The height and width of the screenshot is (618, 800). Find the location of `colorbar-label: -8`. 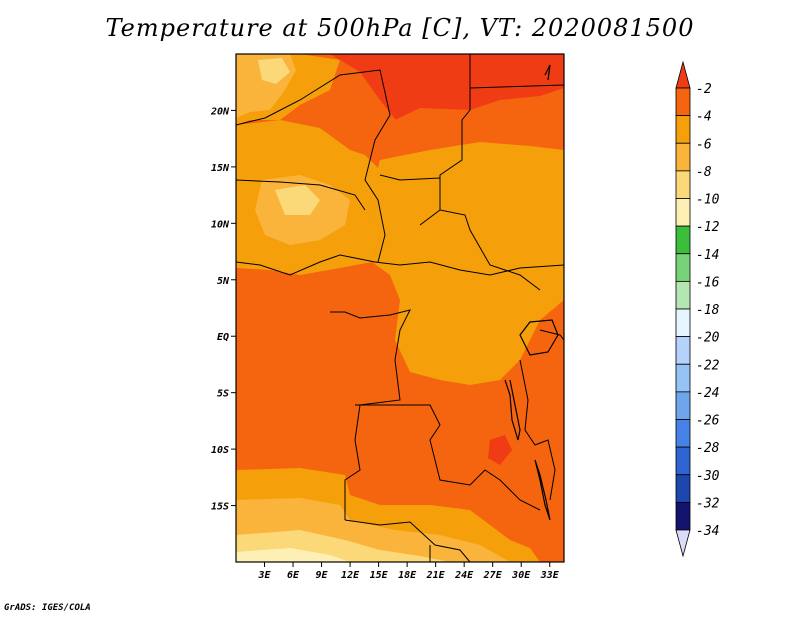

colorbar-label: -8 is located at coordinates (704, 172).